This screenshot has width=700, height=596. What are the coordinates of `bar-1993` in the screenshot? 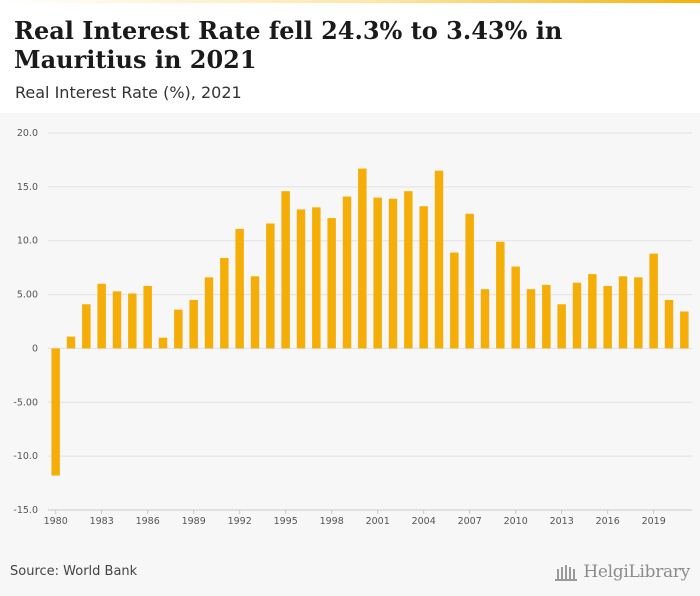 It's located at (255, 312).